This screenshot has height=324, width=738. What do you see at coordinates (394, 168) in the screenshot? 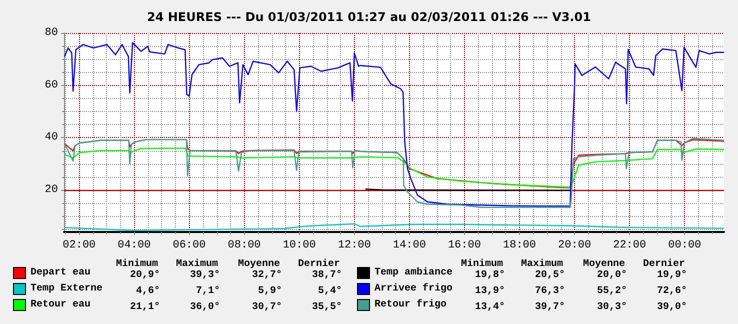
I see `line-series` at bounding box center [394, 168].